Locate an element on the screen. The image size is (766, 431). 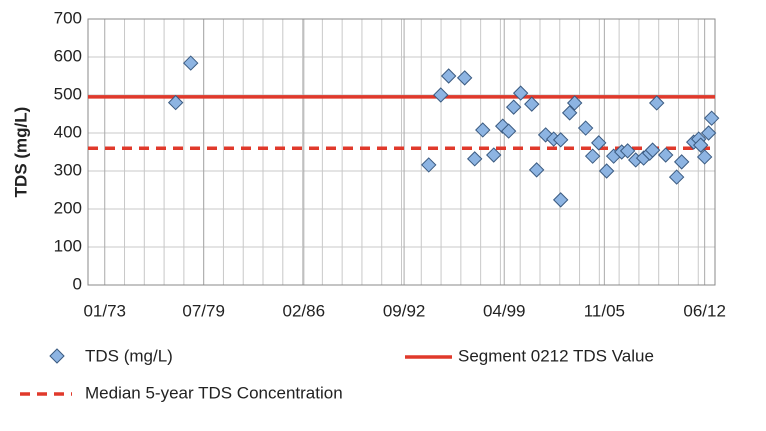
x-tick-label: 09/92 is located at coordinates (404, 310).